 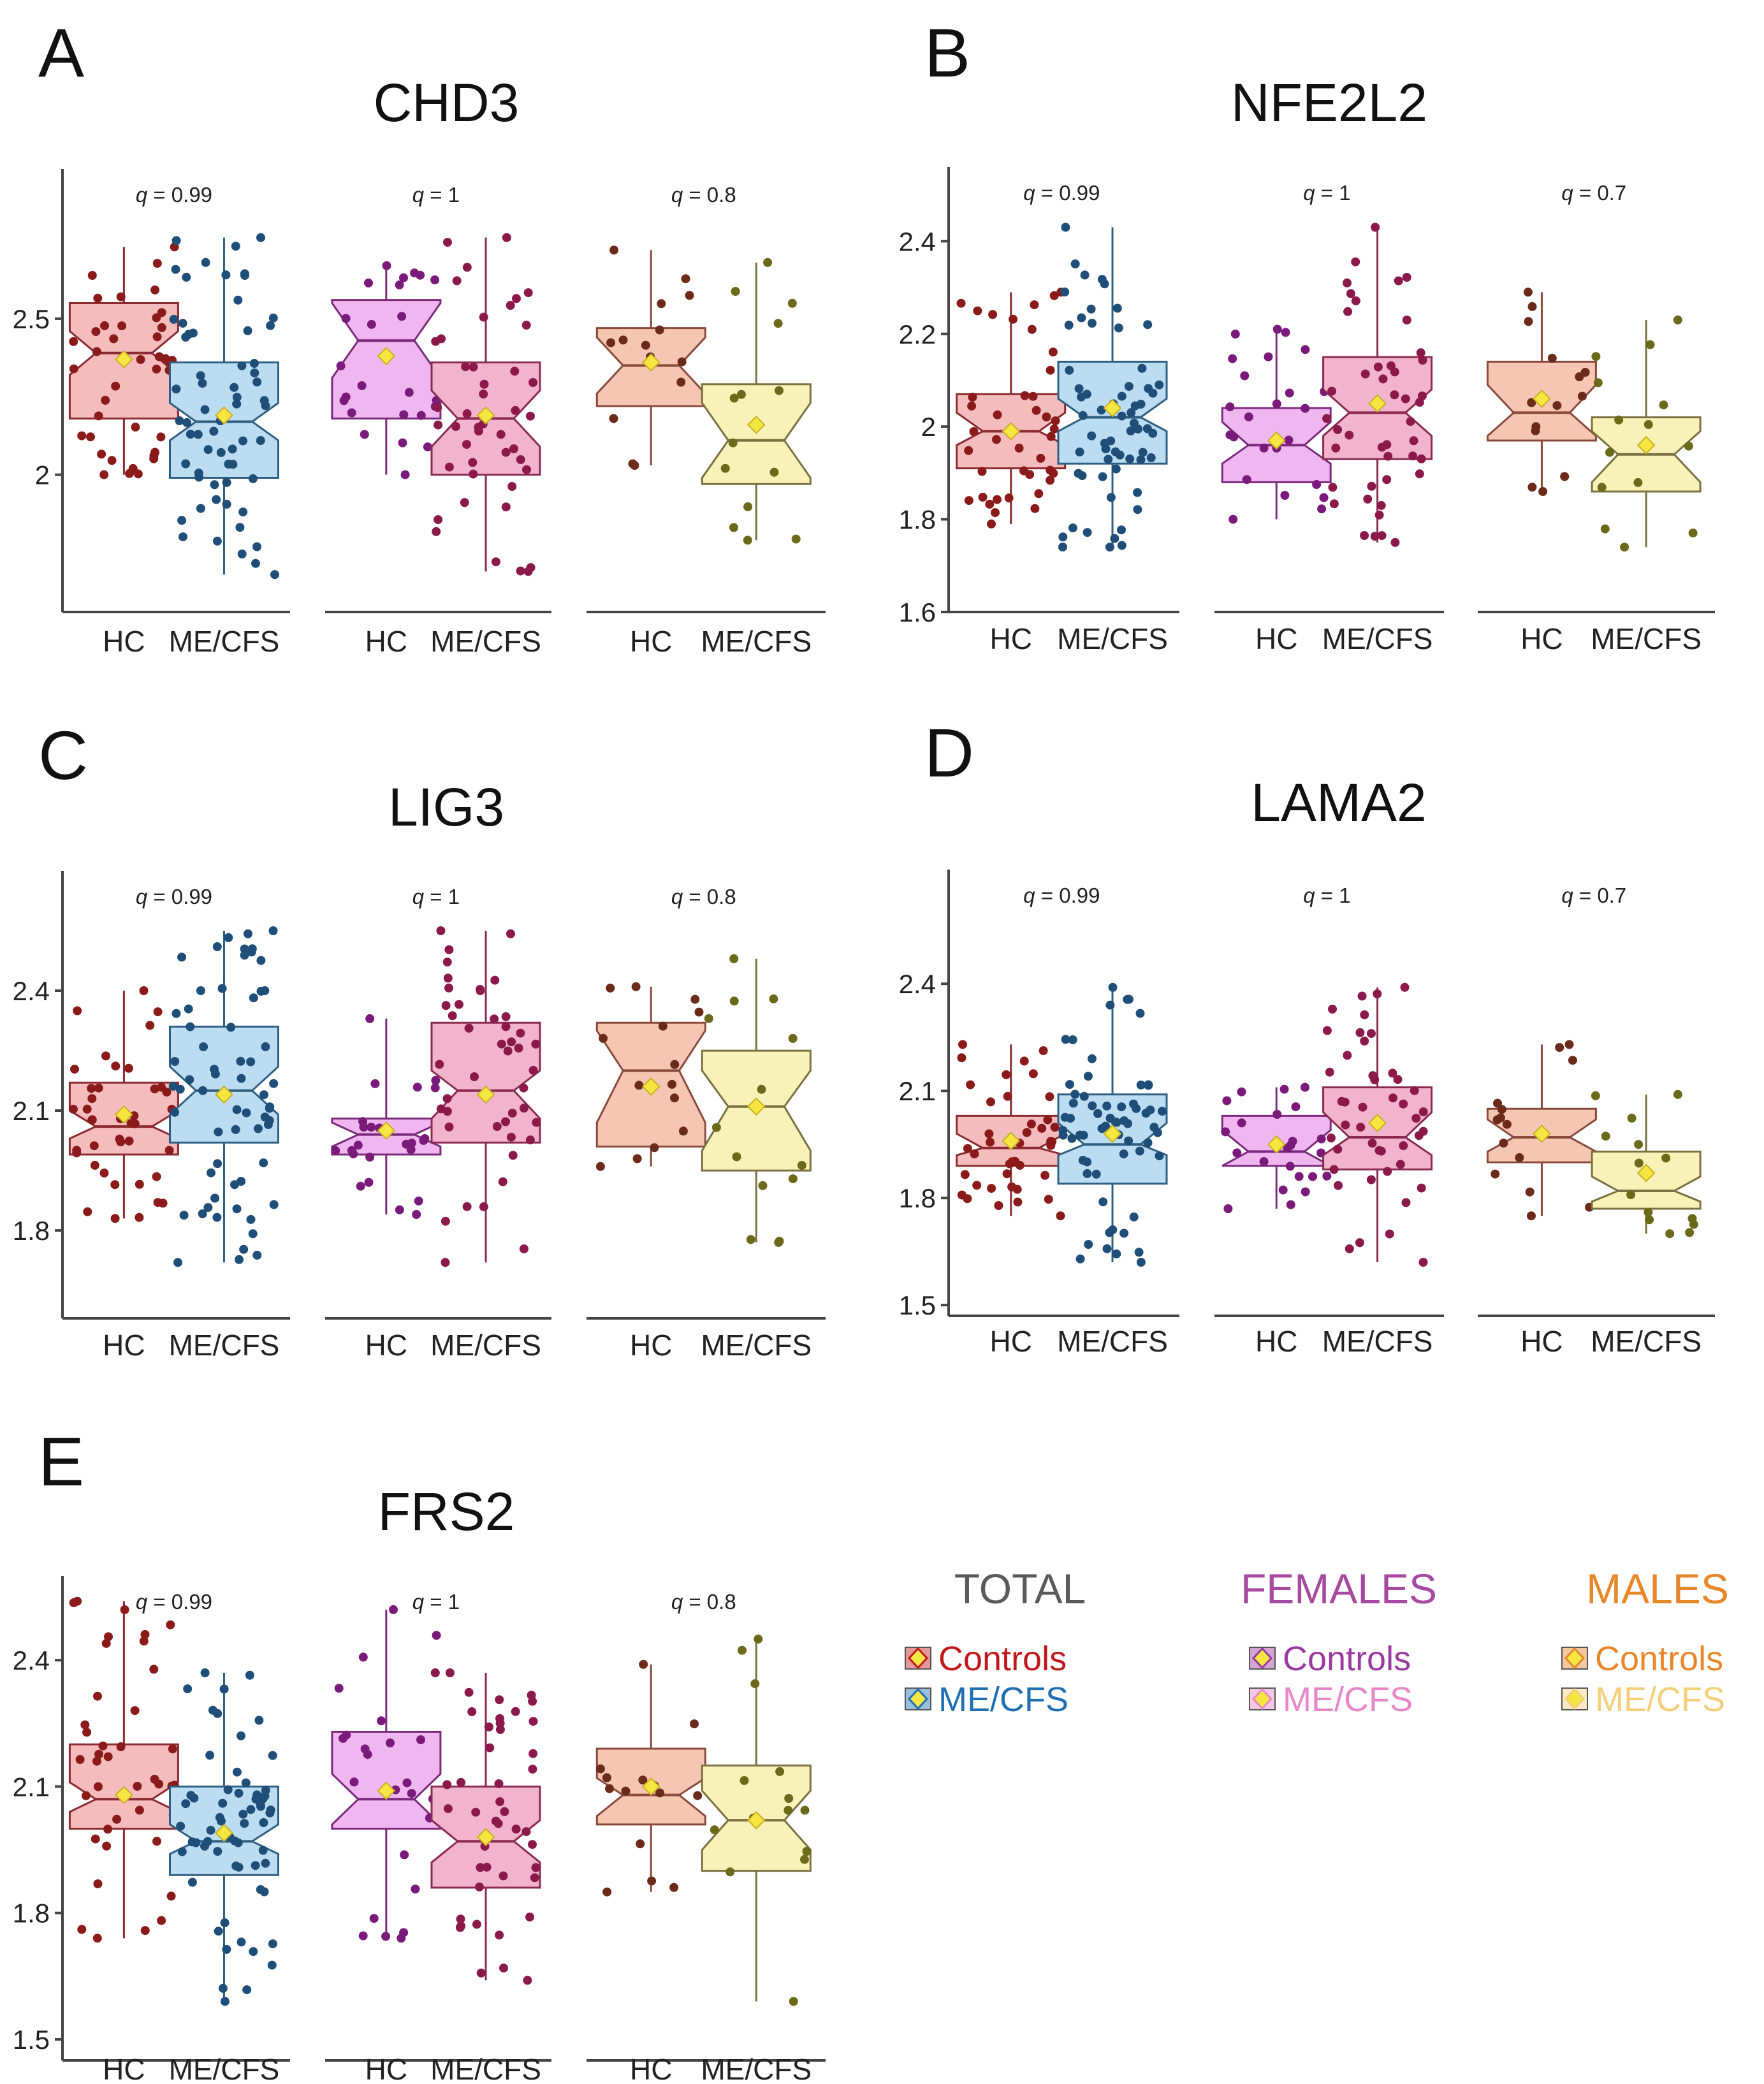 What do you see at coordinates (917, 1091) in the screenshot?
I see `y-tick-label: 2.1` at bounding box center [917, 1091].